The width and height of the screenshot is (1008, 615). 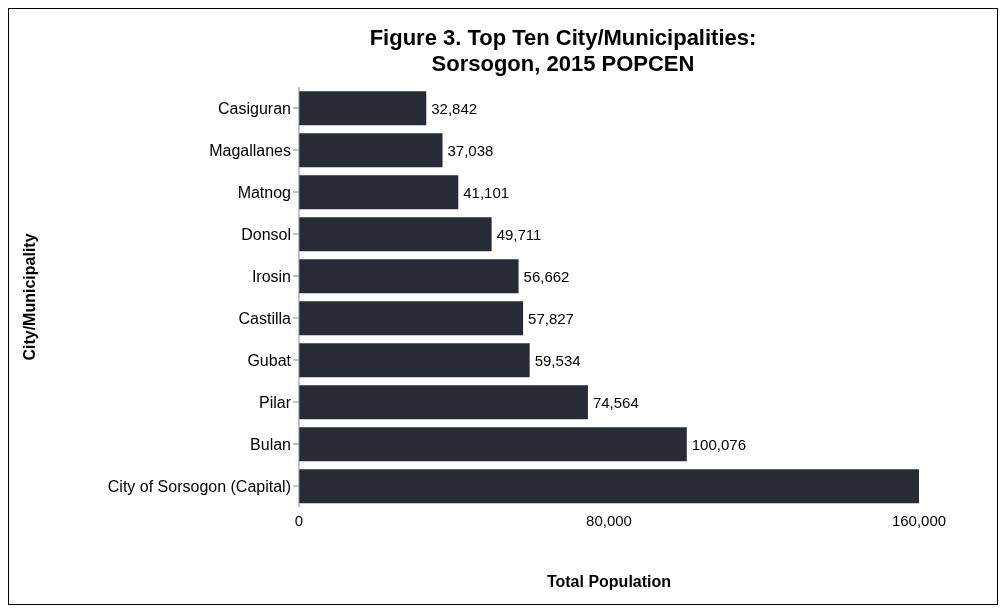 I want to click on x-tick-label: 0, so click(x=299, y=520).